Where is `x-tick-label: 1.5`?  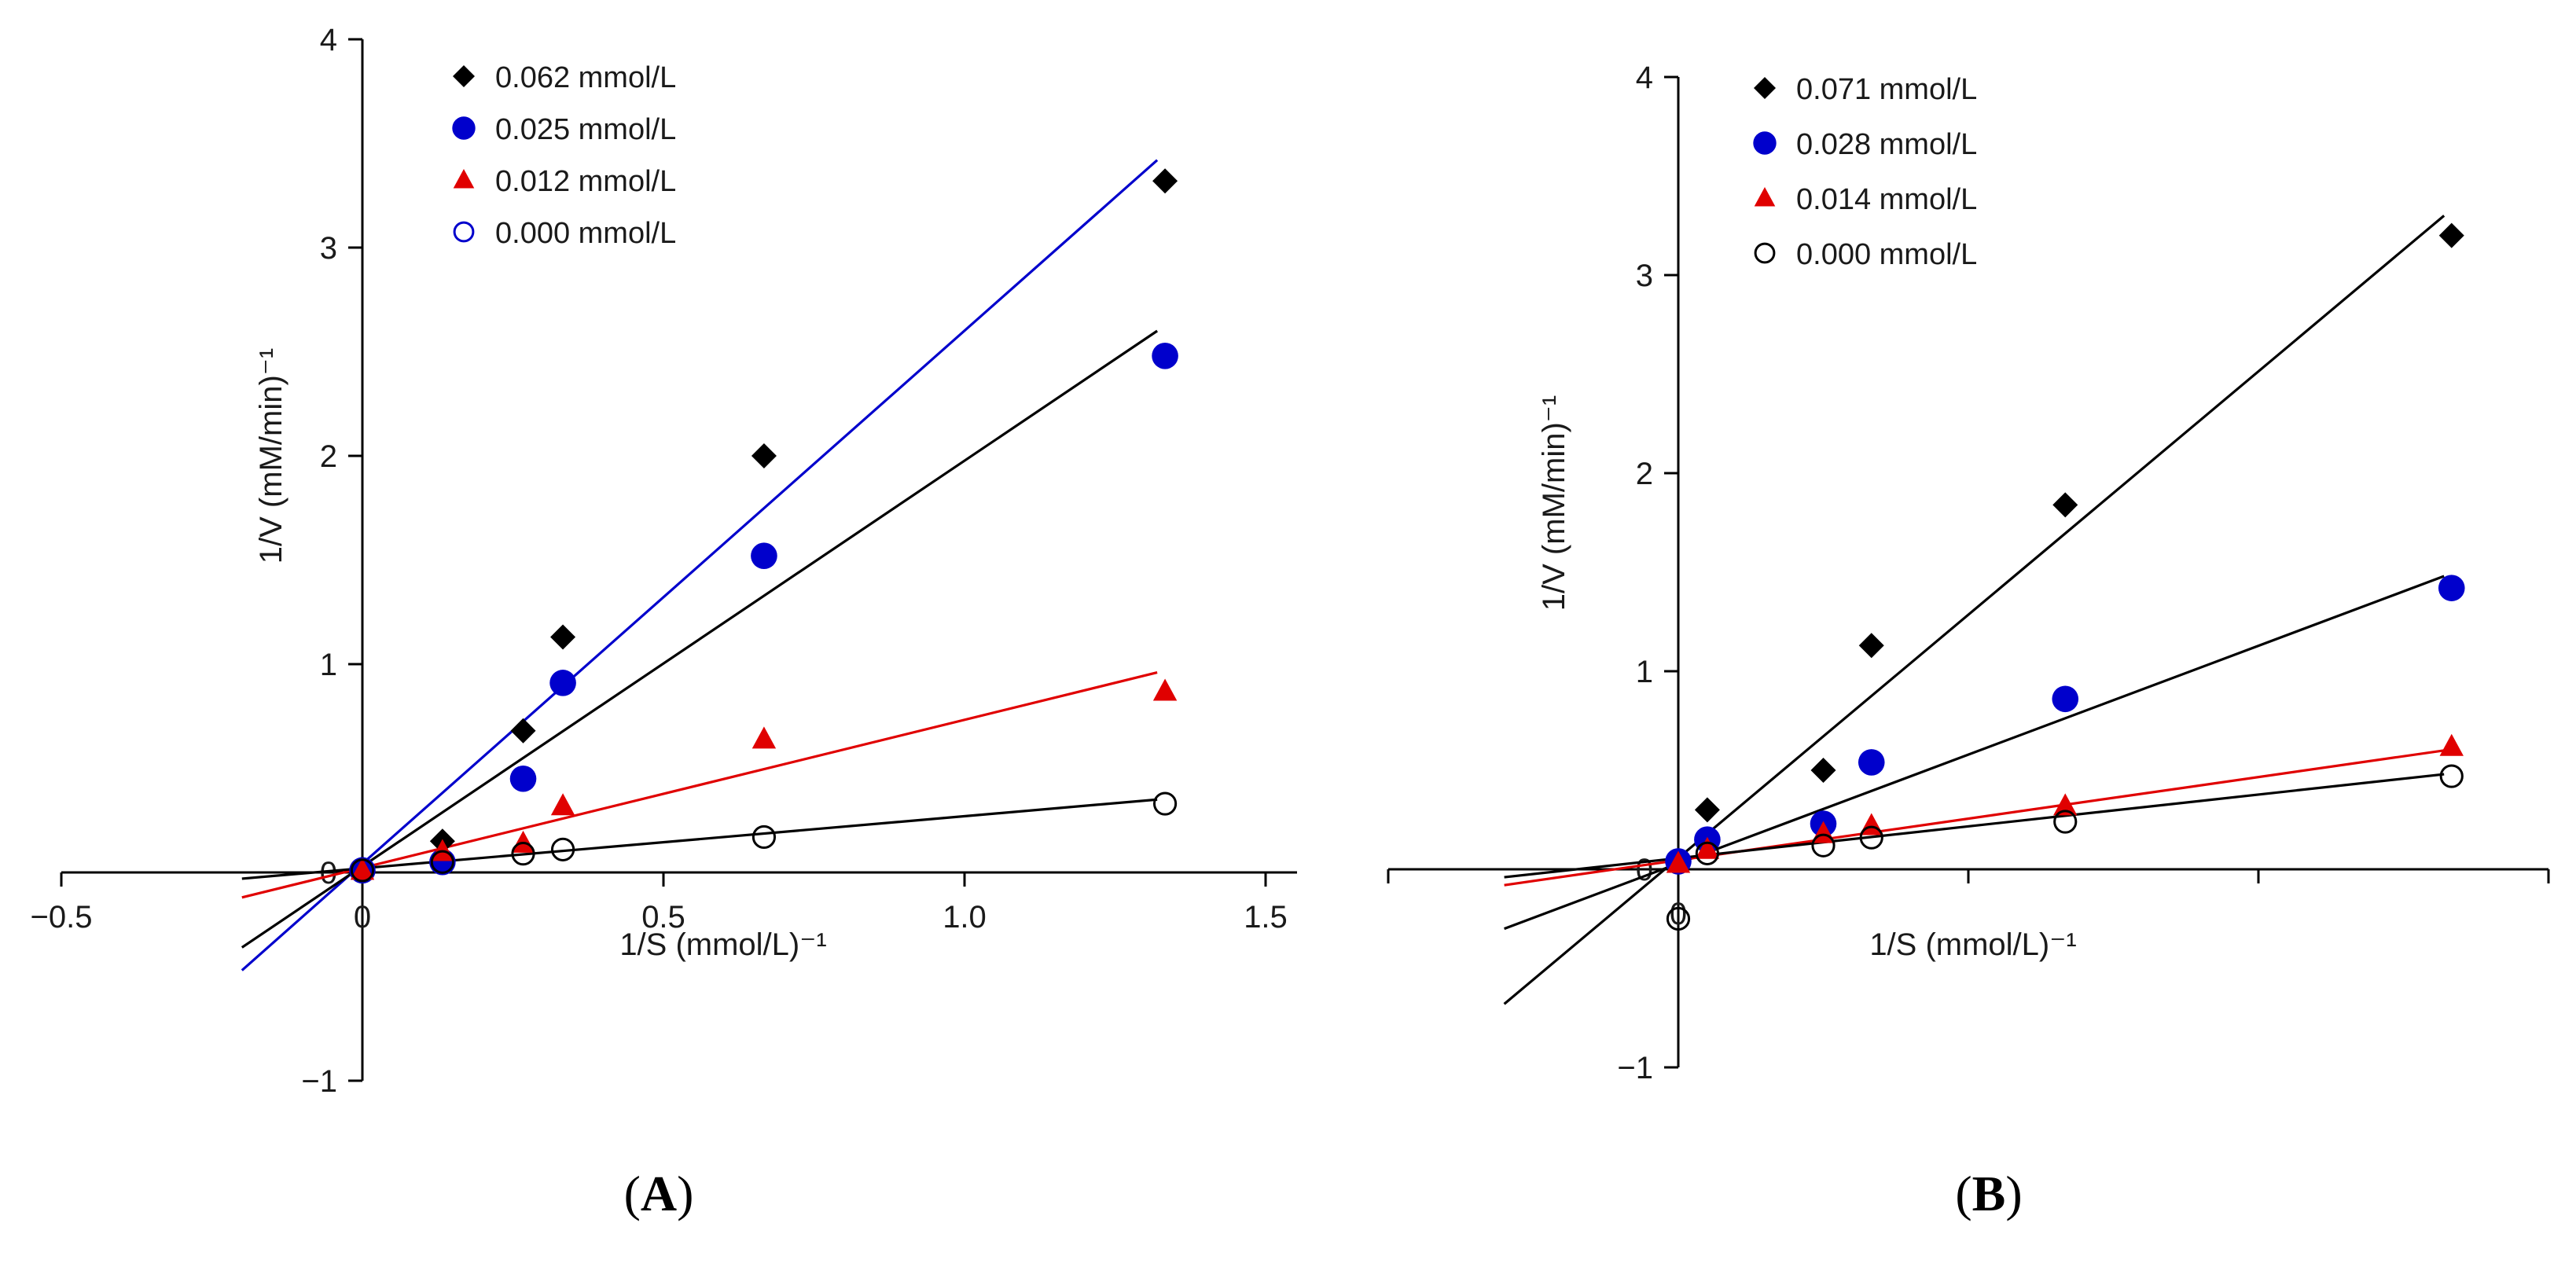
x-tick-label: 1.5 is located at coordinates (1266, 917).